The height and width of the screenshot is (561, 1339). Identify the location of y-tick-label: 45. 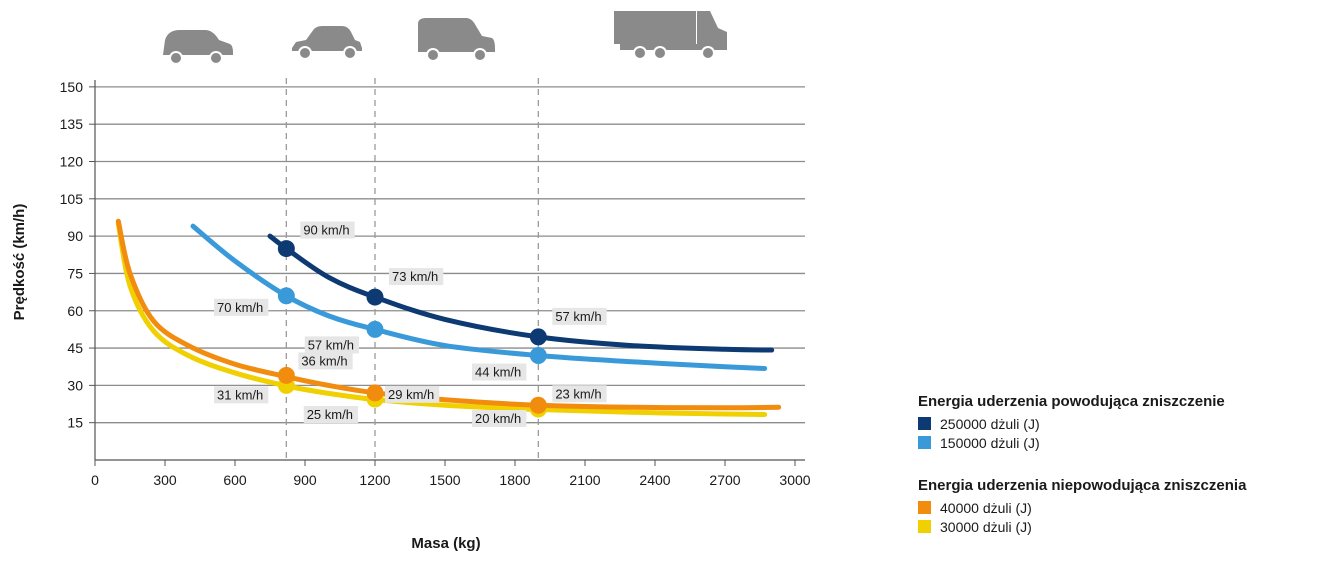
(75, 348).